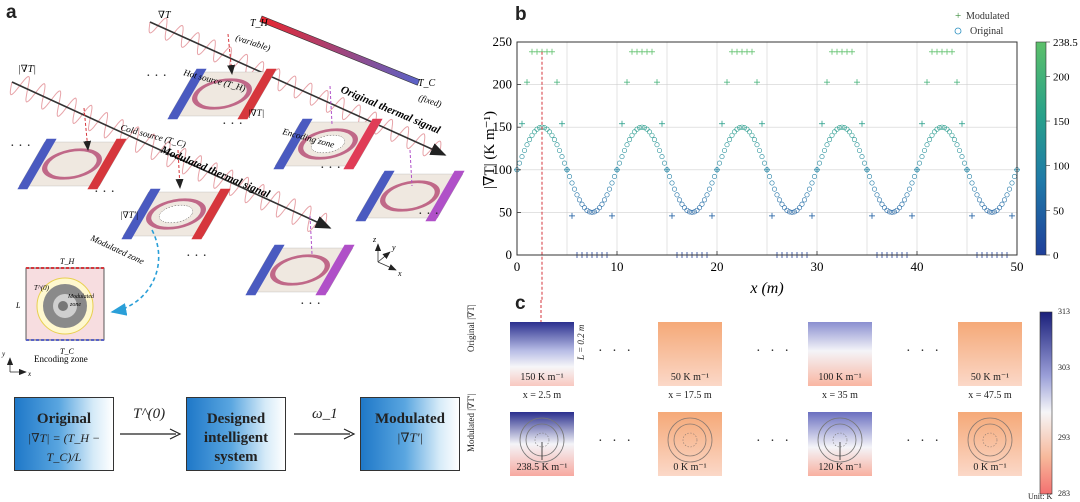 The height and width of the screenshot is (502, 1080). I want to click on y-tick-label: 100, so click(503, 169).